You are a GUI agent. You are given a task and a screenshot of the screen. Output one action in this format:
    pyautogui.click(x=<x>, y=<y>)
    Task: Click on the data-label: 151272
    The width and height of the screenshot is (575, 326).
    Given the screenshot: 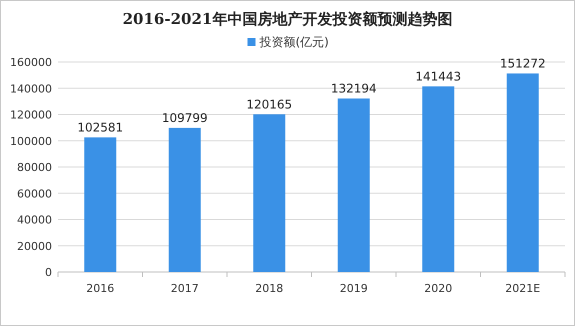 What is the action you would take?
    pyautogui.click(x=523, y=63)
    